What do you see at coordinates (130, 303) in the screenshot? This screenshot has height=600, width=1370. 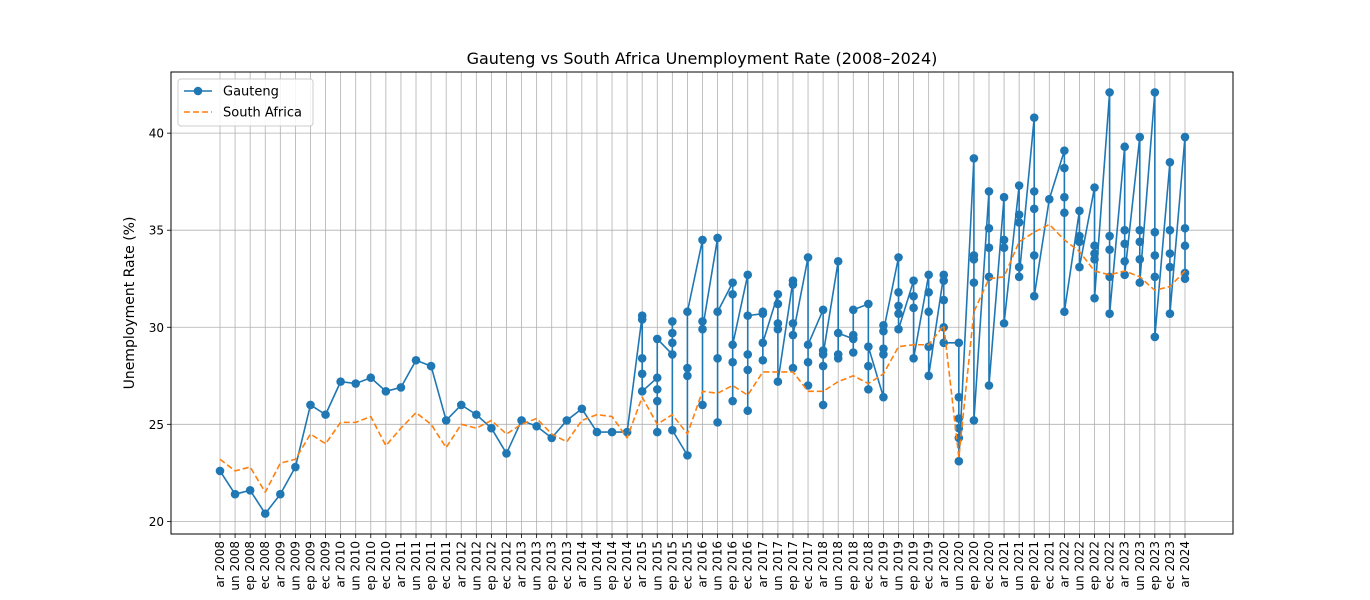 I see `y-axis-label: Unemployment Rate (%)` at bounding box center [130, 303].